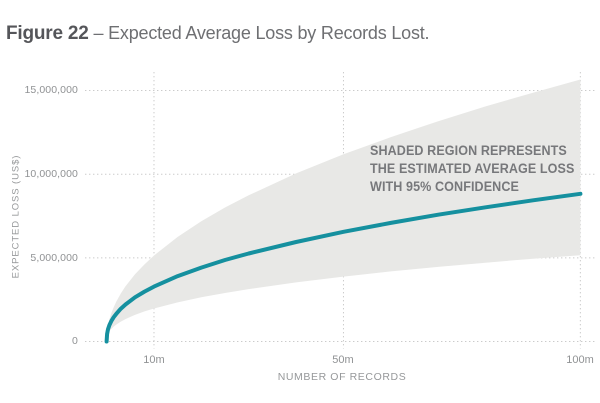 The width and height of the screenshot is (600, 403). Describe the element at coordinates (54, 258) in the screenshot. I see `y-tick-5m: 5,000,000` at that location.